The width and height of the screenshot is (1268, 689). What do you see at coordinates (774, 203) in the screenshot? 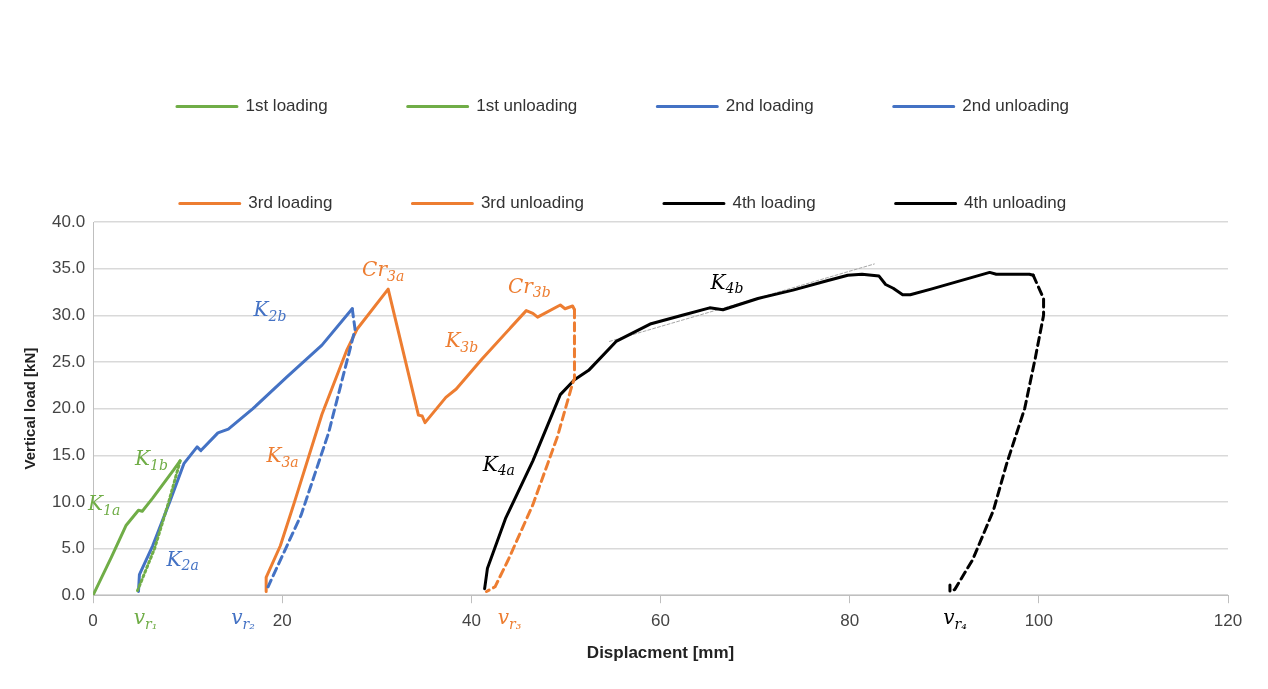
I see `legend-label: 4th loading` at bounding box center [774, 203].